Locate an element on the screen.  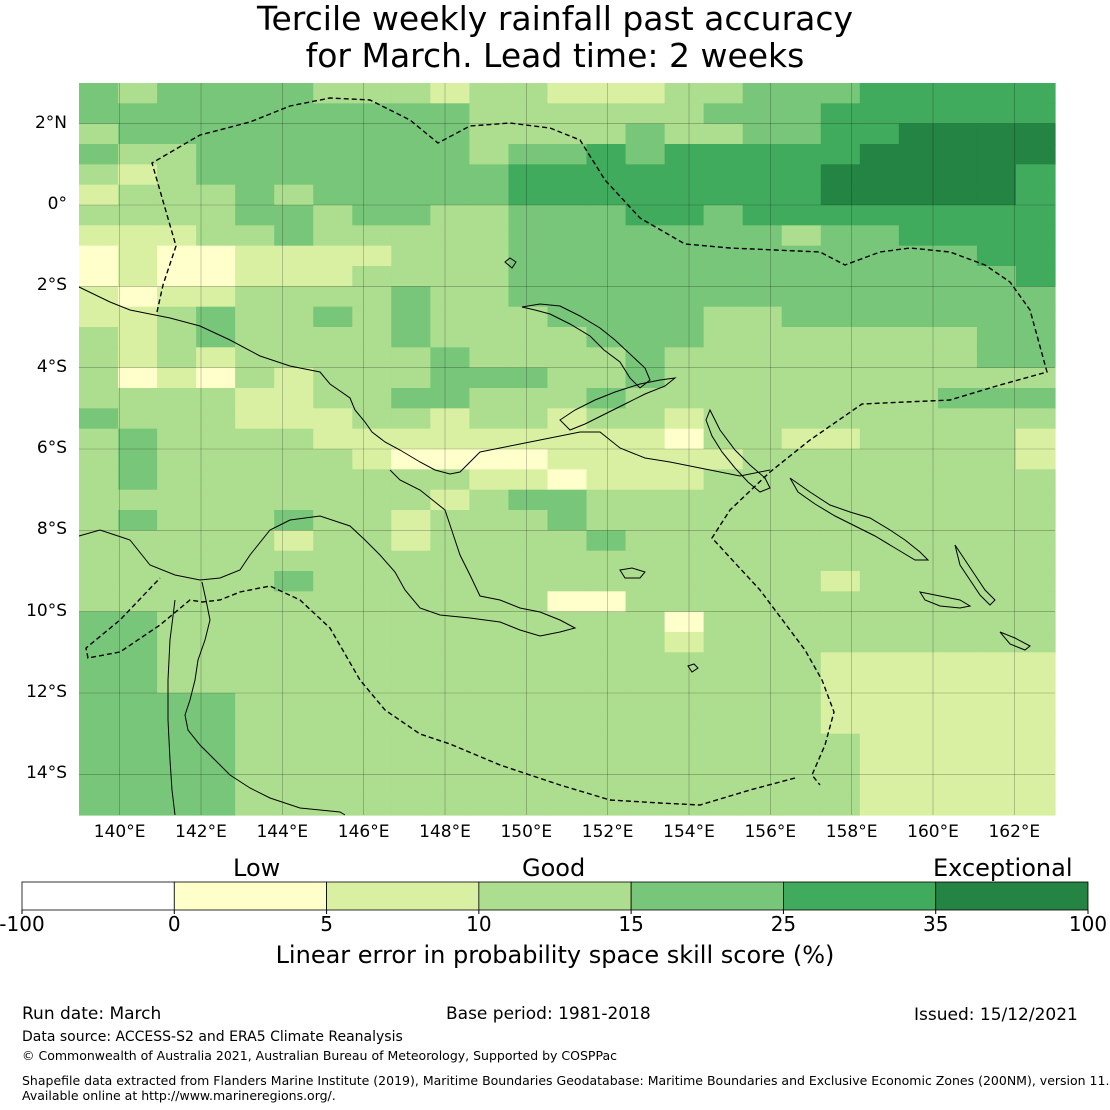
category-low: Low is located at coordinates (257, 868).